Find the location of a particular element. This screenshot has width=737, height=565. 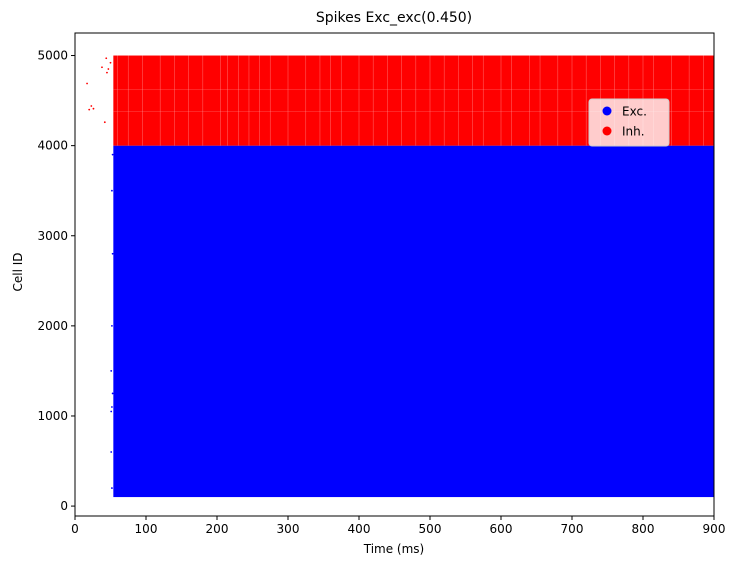

y-tick-label: 3000 is located at coordinates (52, 236).